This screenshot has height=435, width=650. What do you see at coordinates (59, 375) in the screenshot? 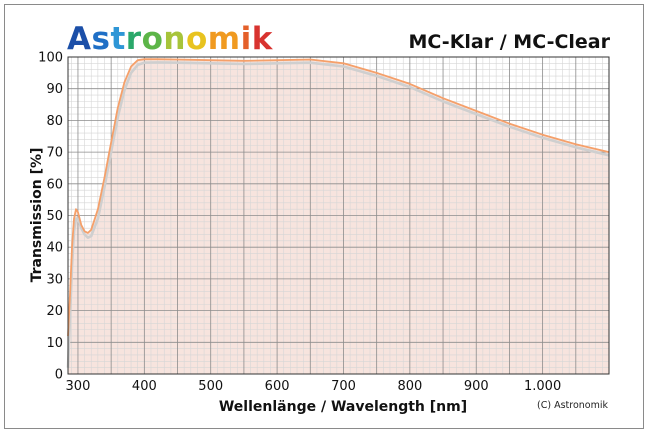
I see `y-tick-label: 0` at bounding box center [59, 375].